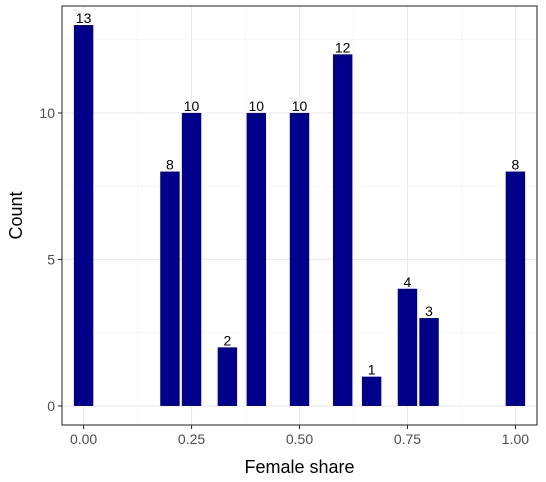 This screenshot has width=546, height=482. What do you see at coordinates (372, 370) in the screenshot?
I see `bar-value-label: 1` at bounding box center [372, 370].